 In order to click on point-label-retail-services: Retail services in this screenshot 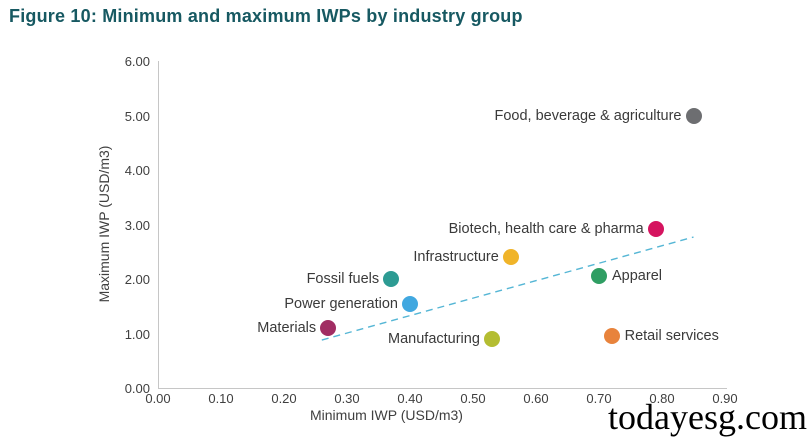, I will do `click(671, 336)`.